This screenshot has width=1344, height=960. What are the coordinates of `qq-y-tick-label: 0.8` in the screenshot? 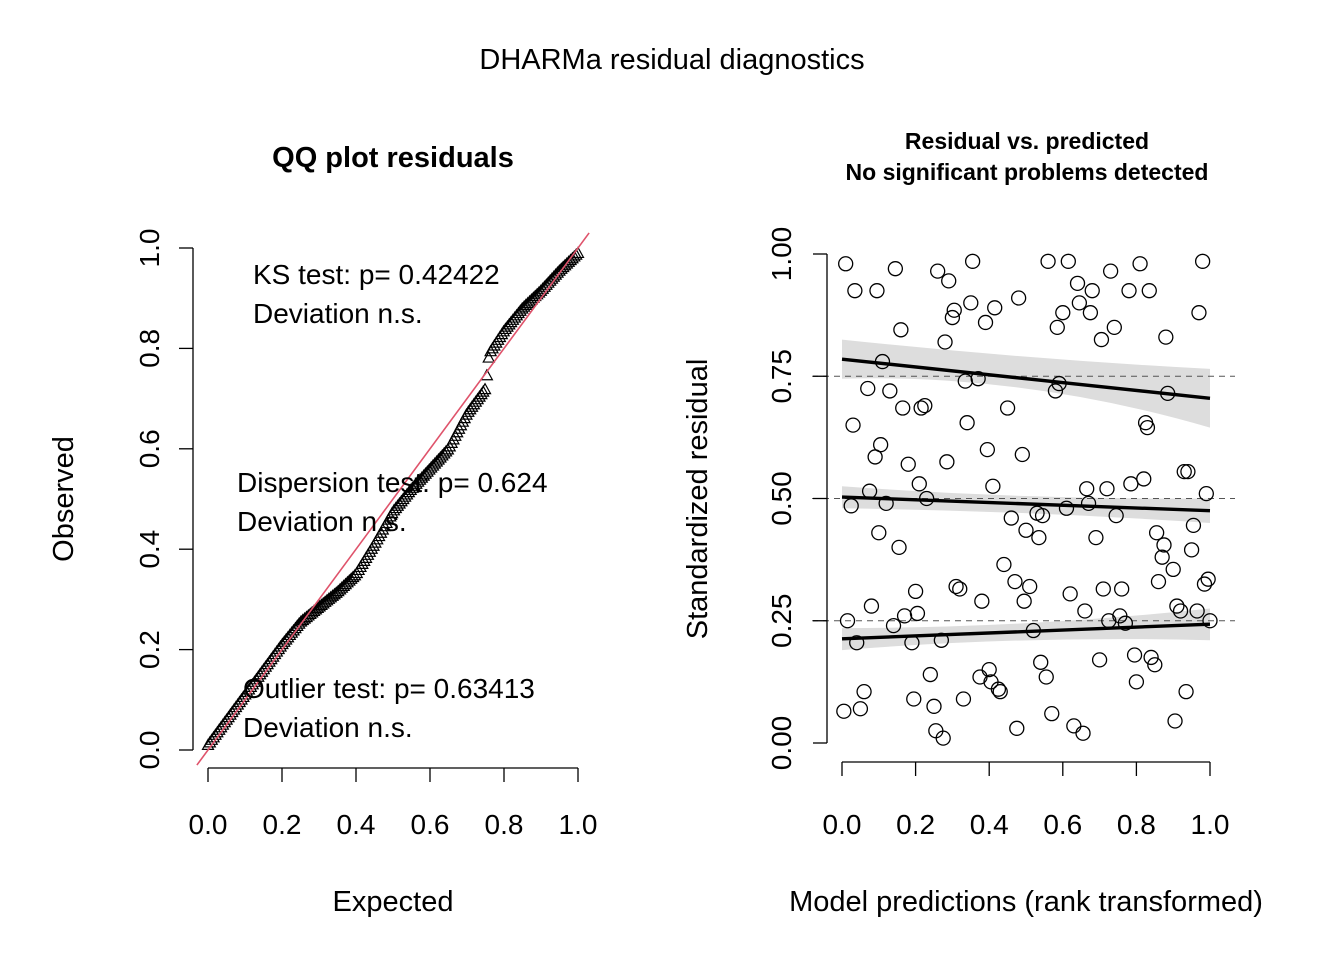 It's located at (149, 348).